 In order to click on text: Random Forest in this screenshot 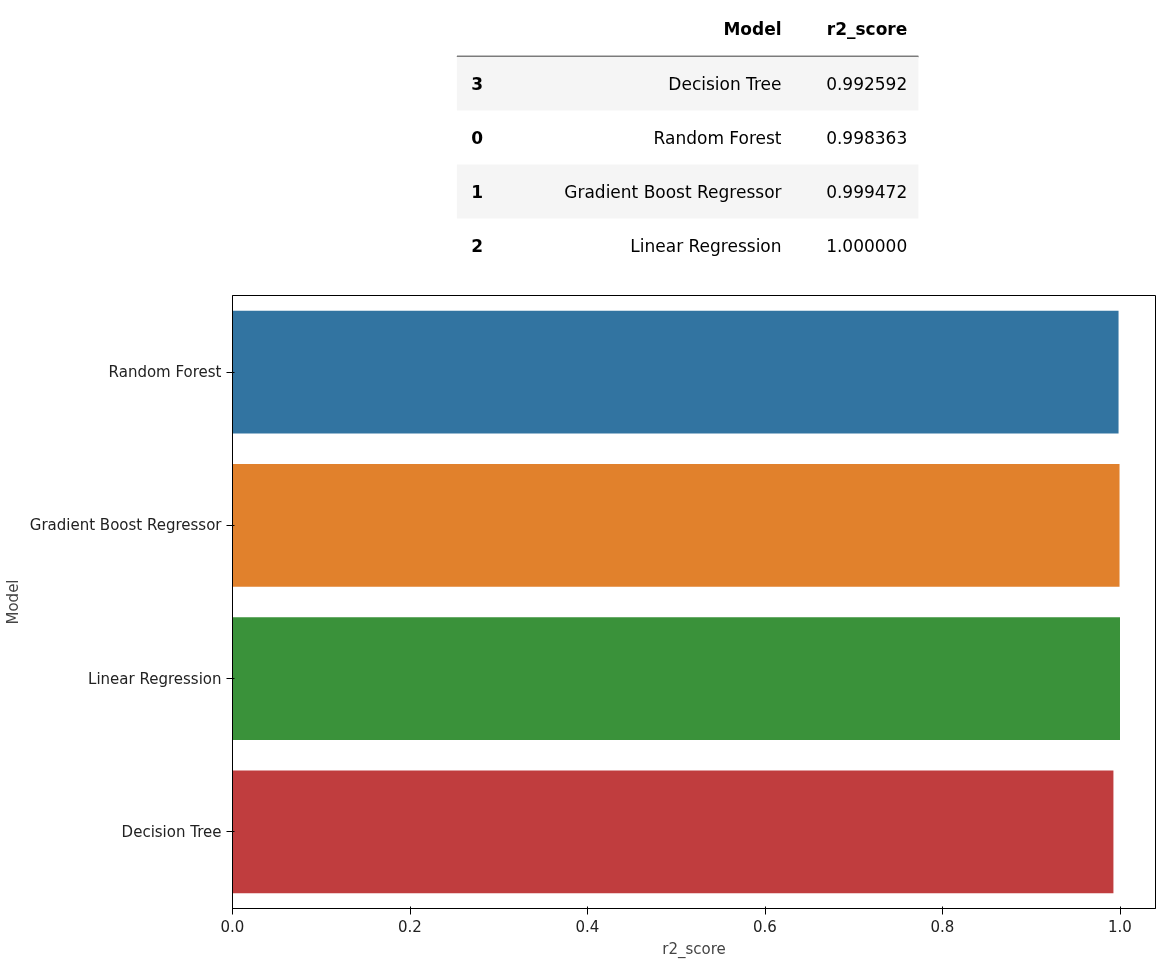, I will do `click(717, 137)`.